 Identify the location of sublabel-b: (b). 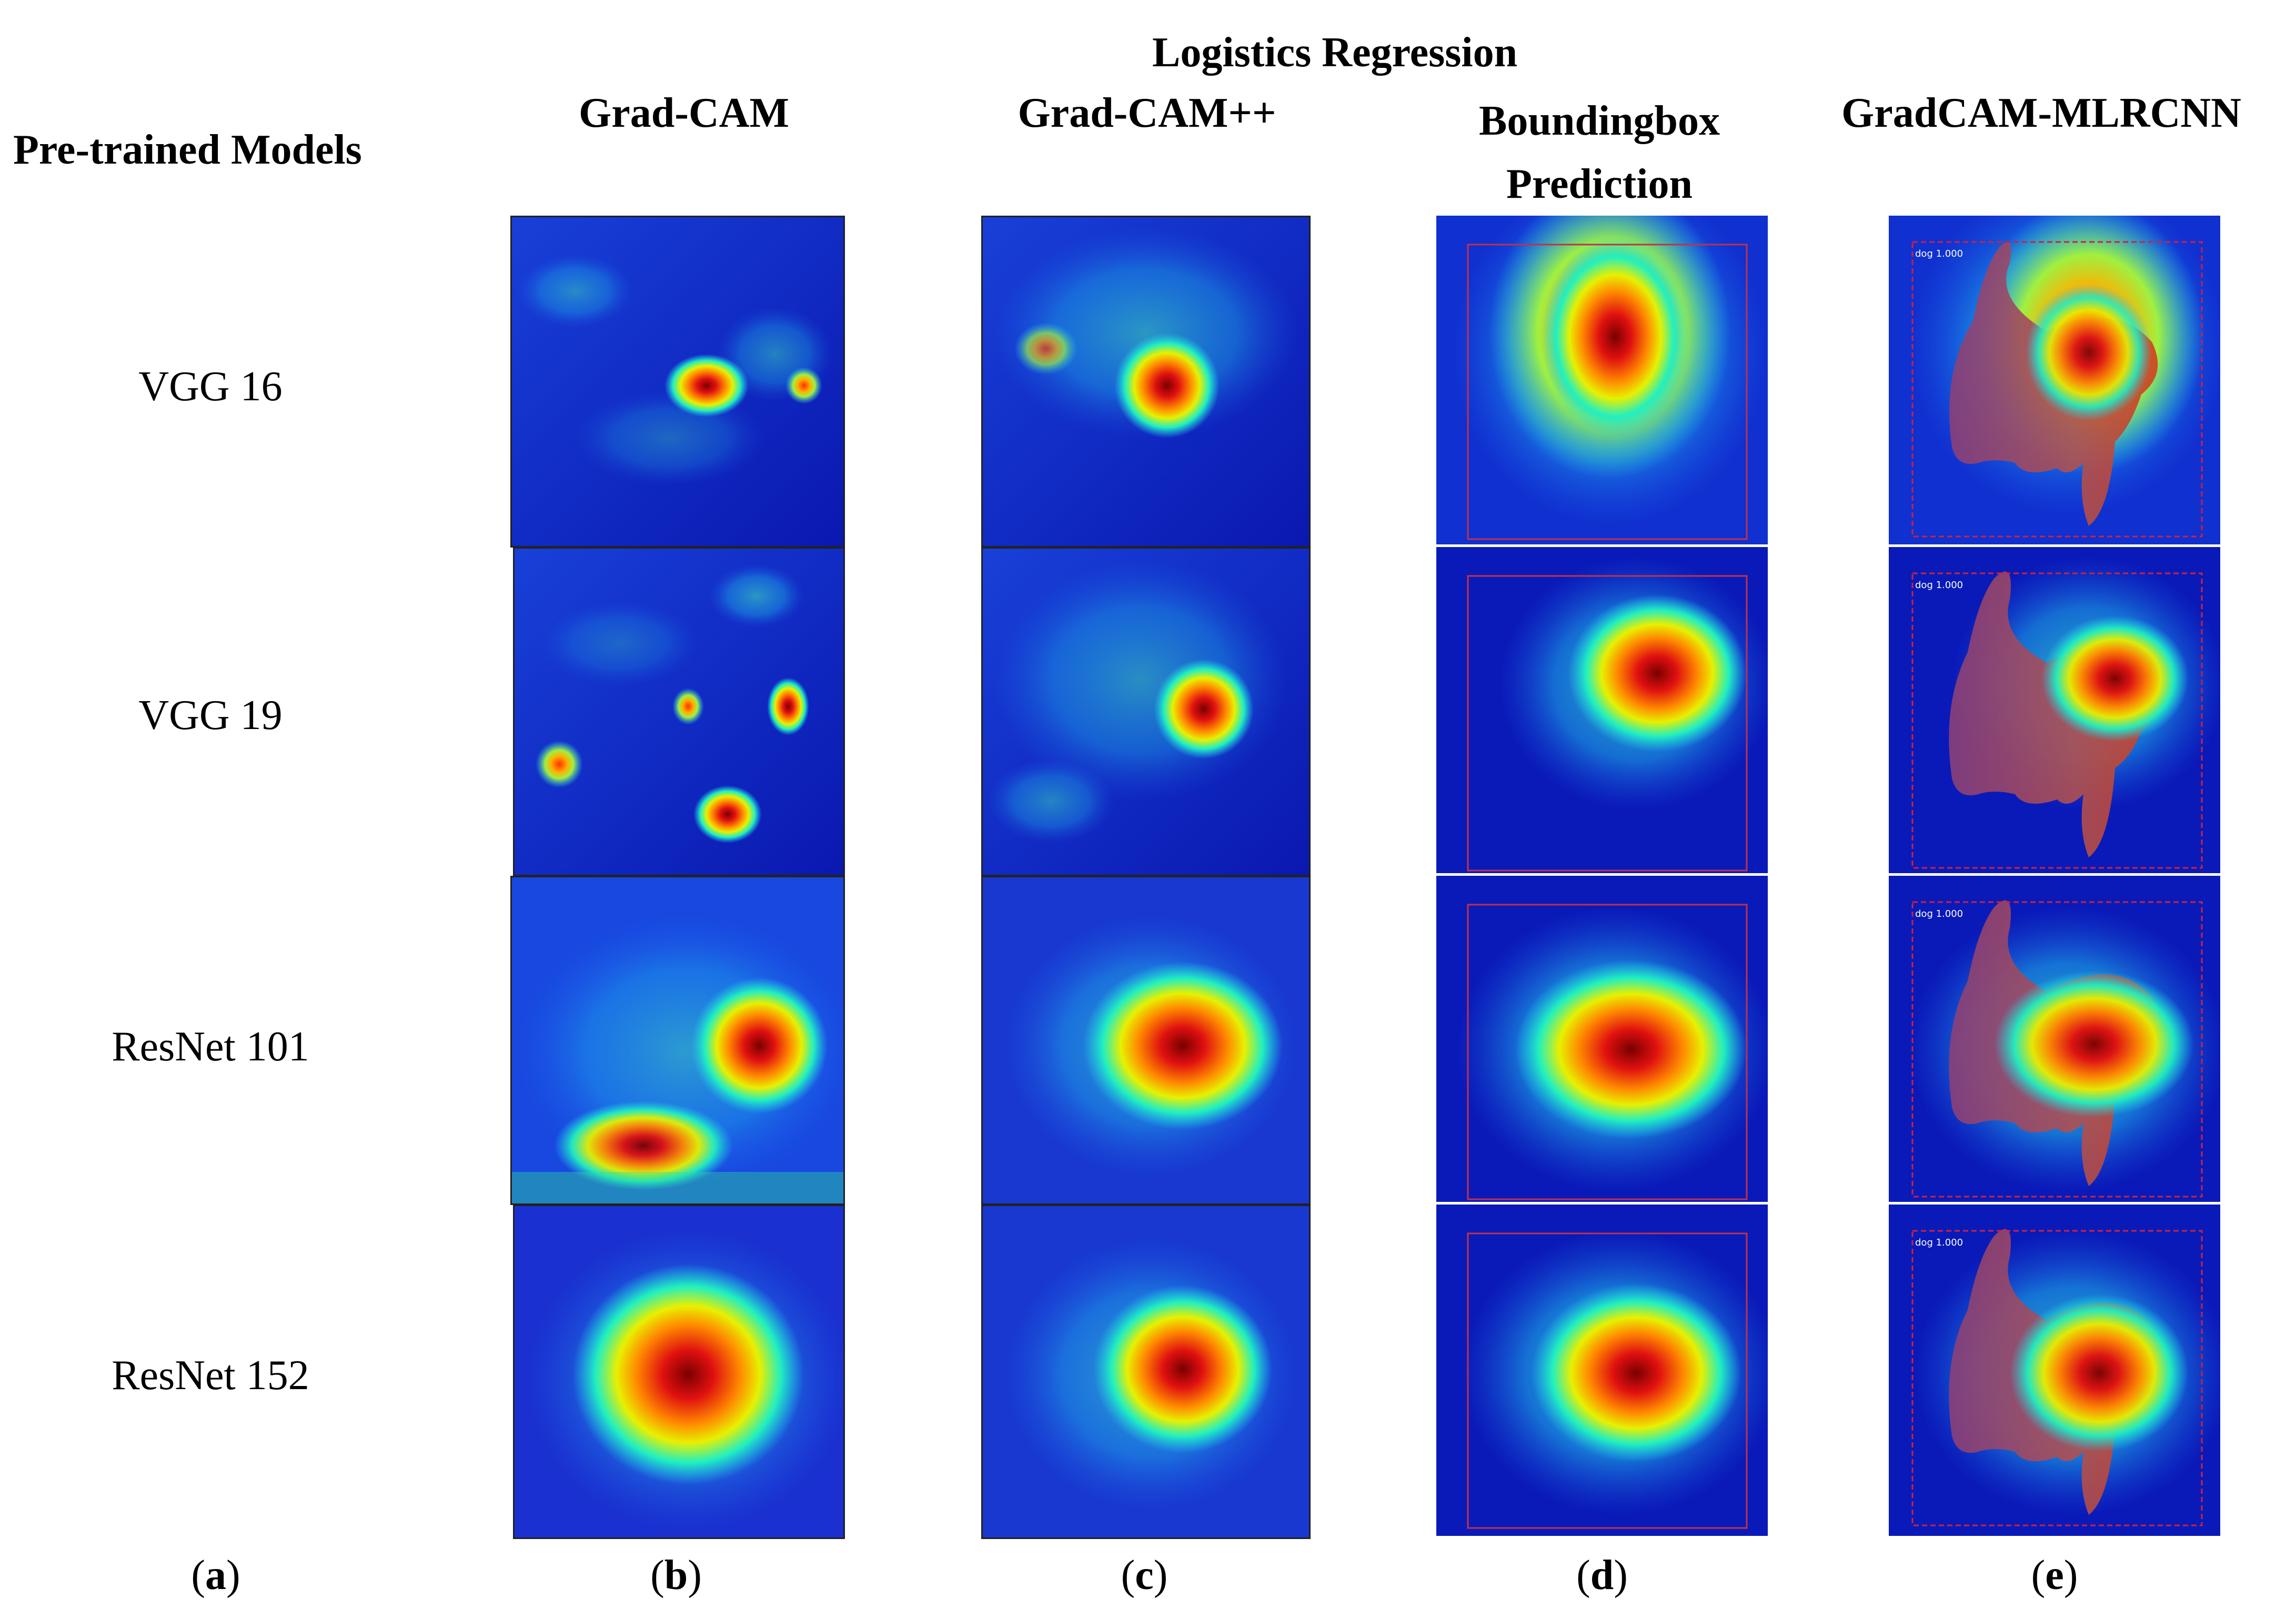
(676, 1575).